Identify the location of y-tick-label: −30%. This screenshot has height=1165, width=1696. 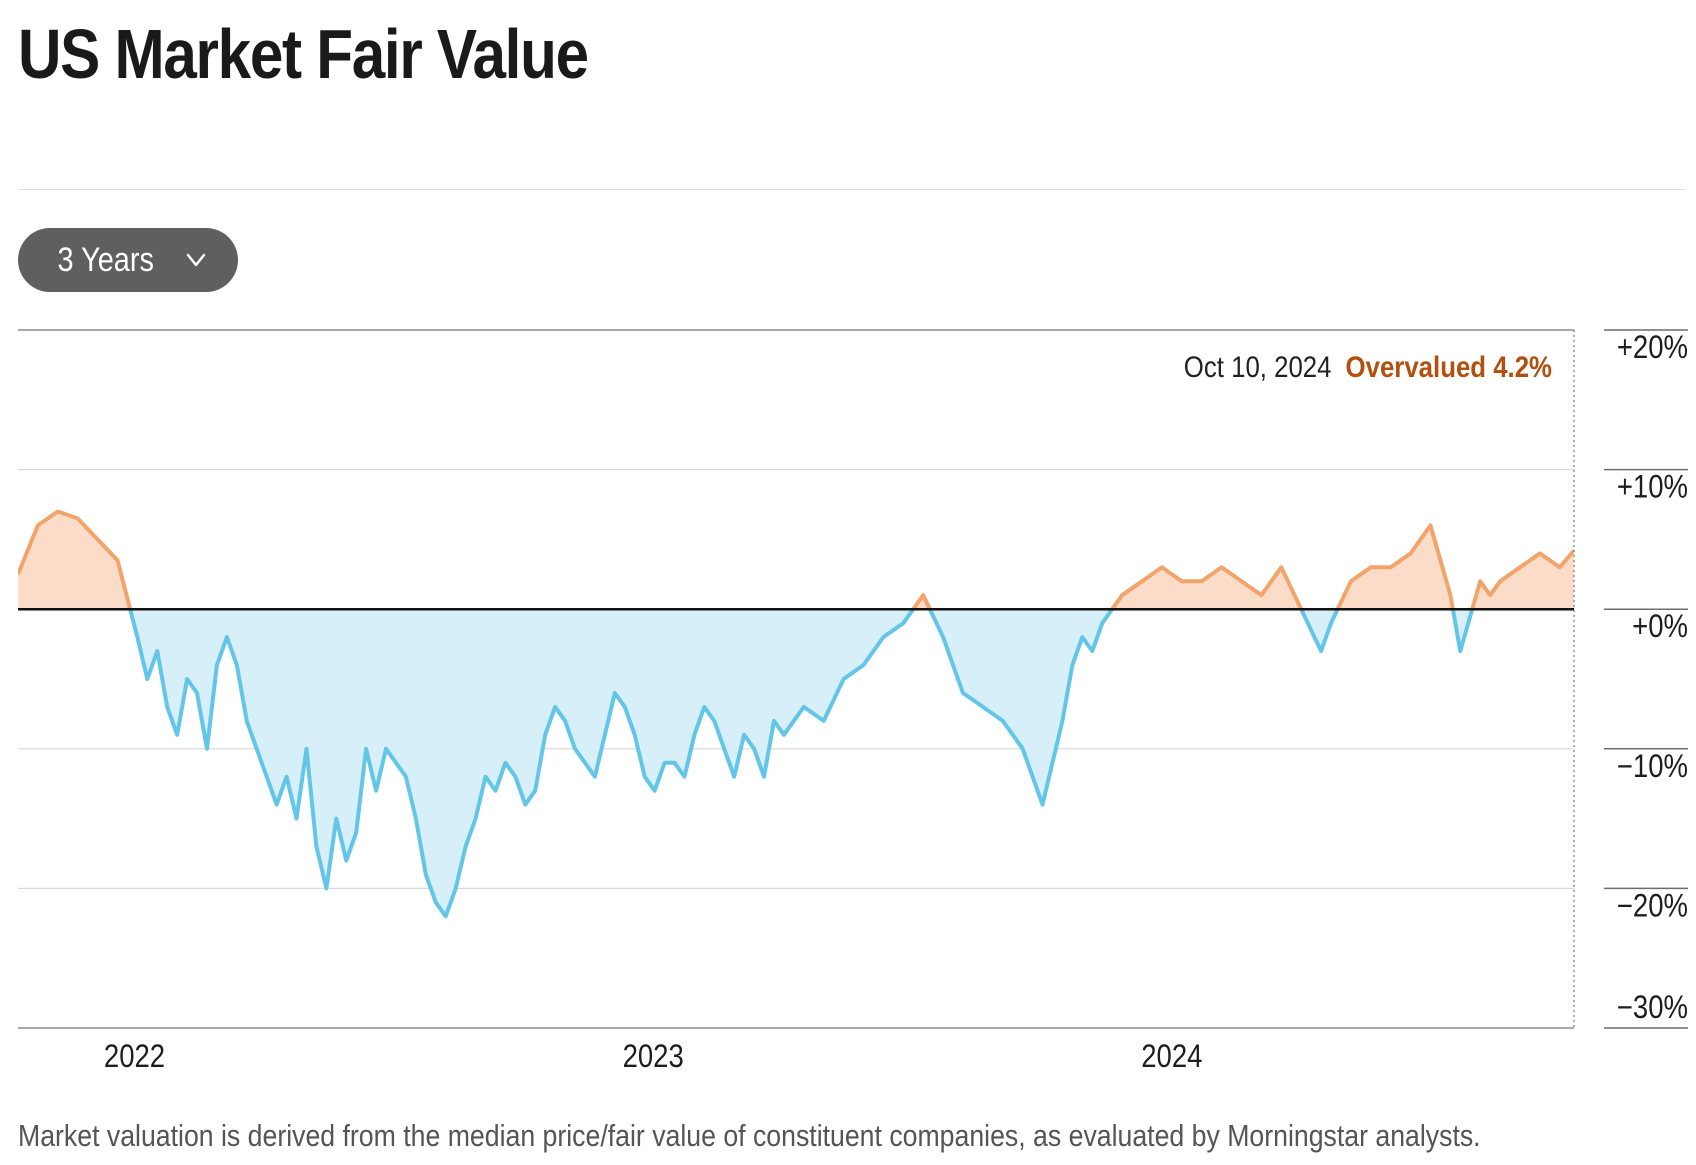
(1652, 1007).